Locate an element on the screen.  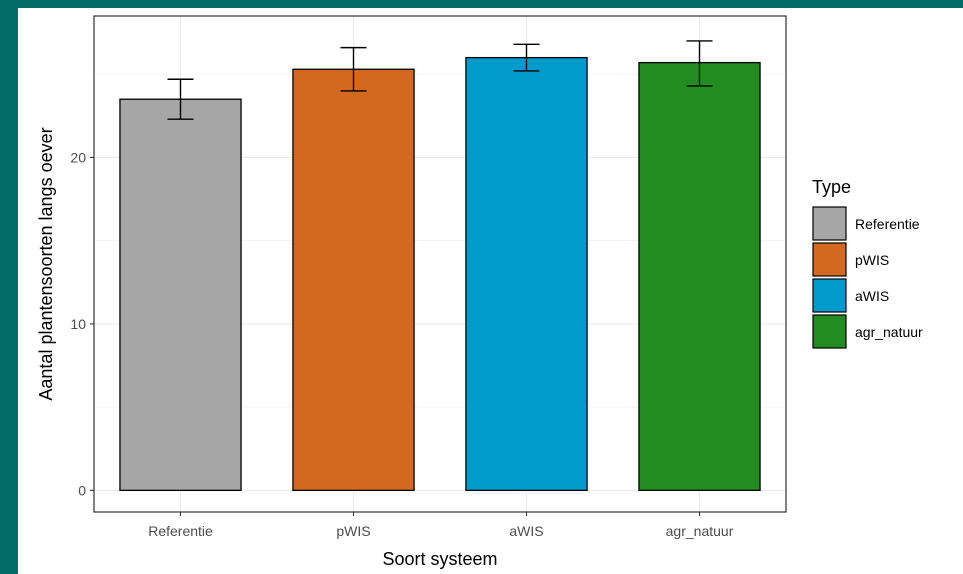
x-axis-title: Soort systeem is located at coordinates (439, 559).